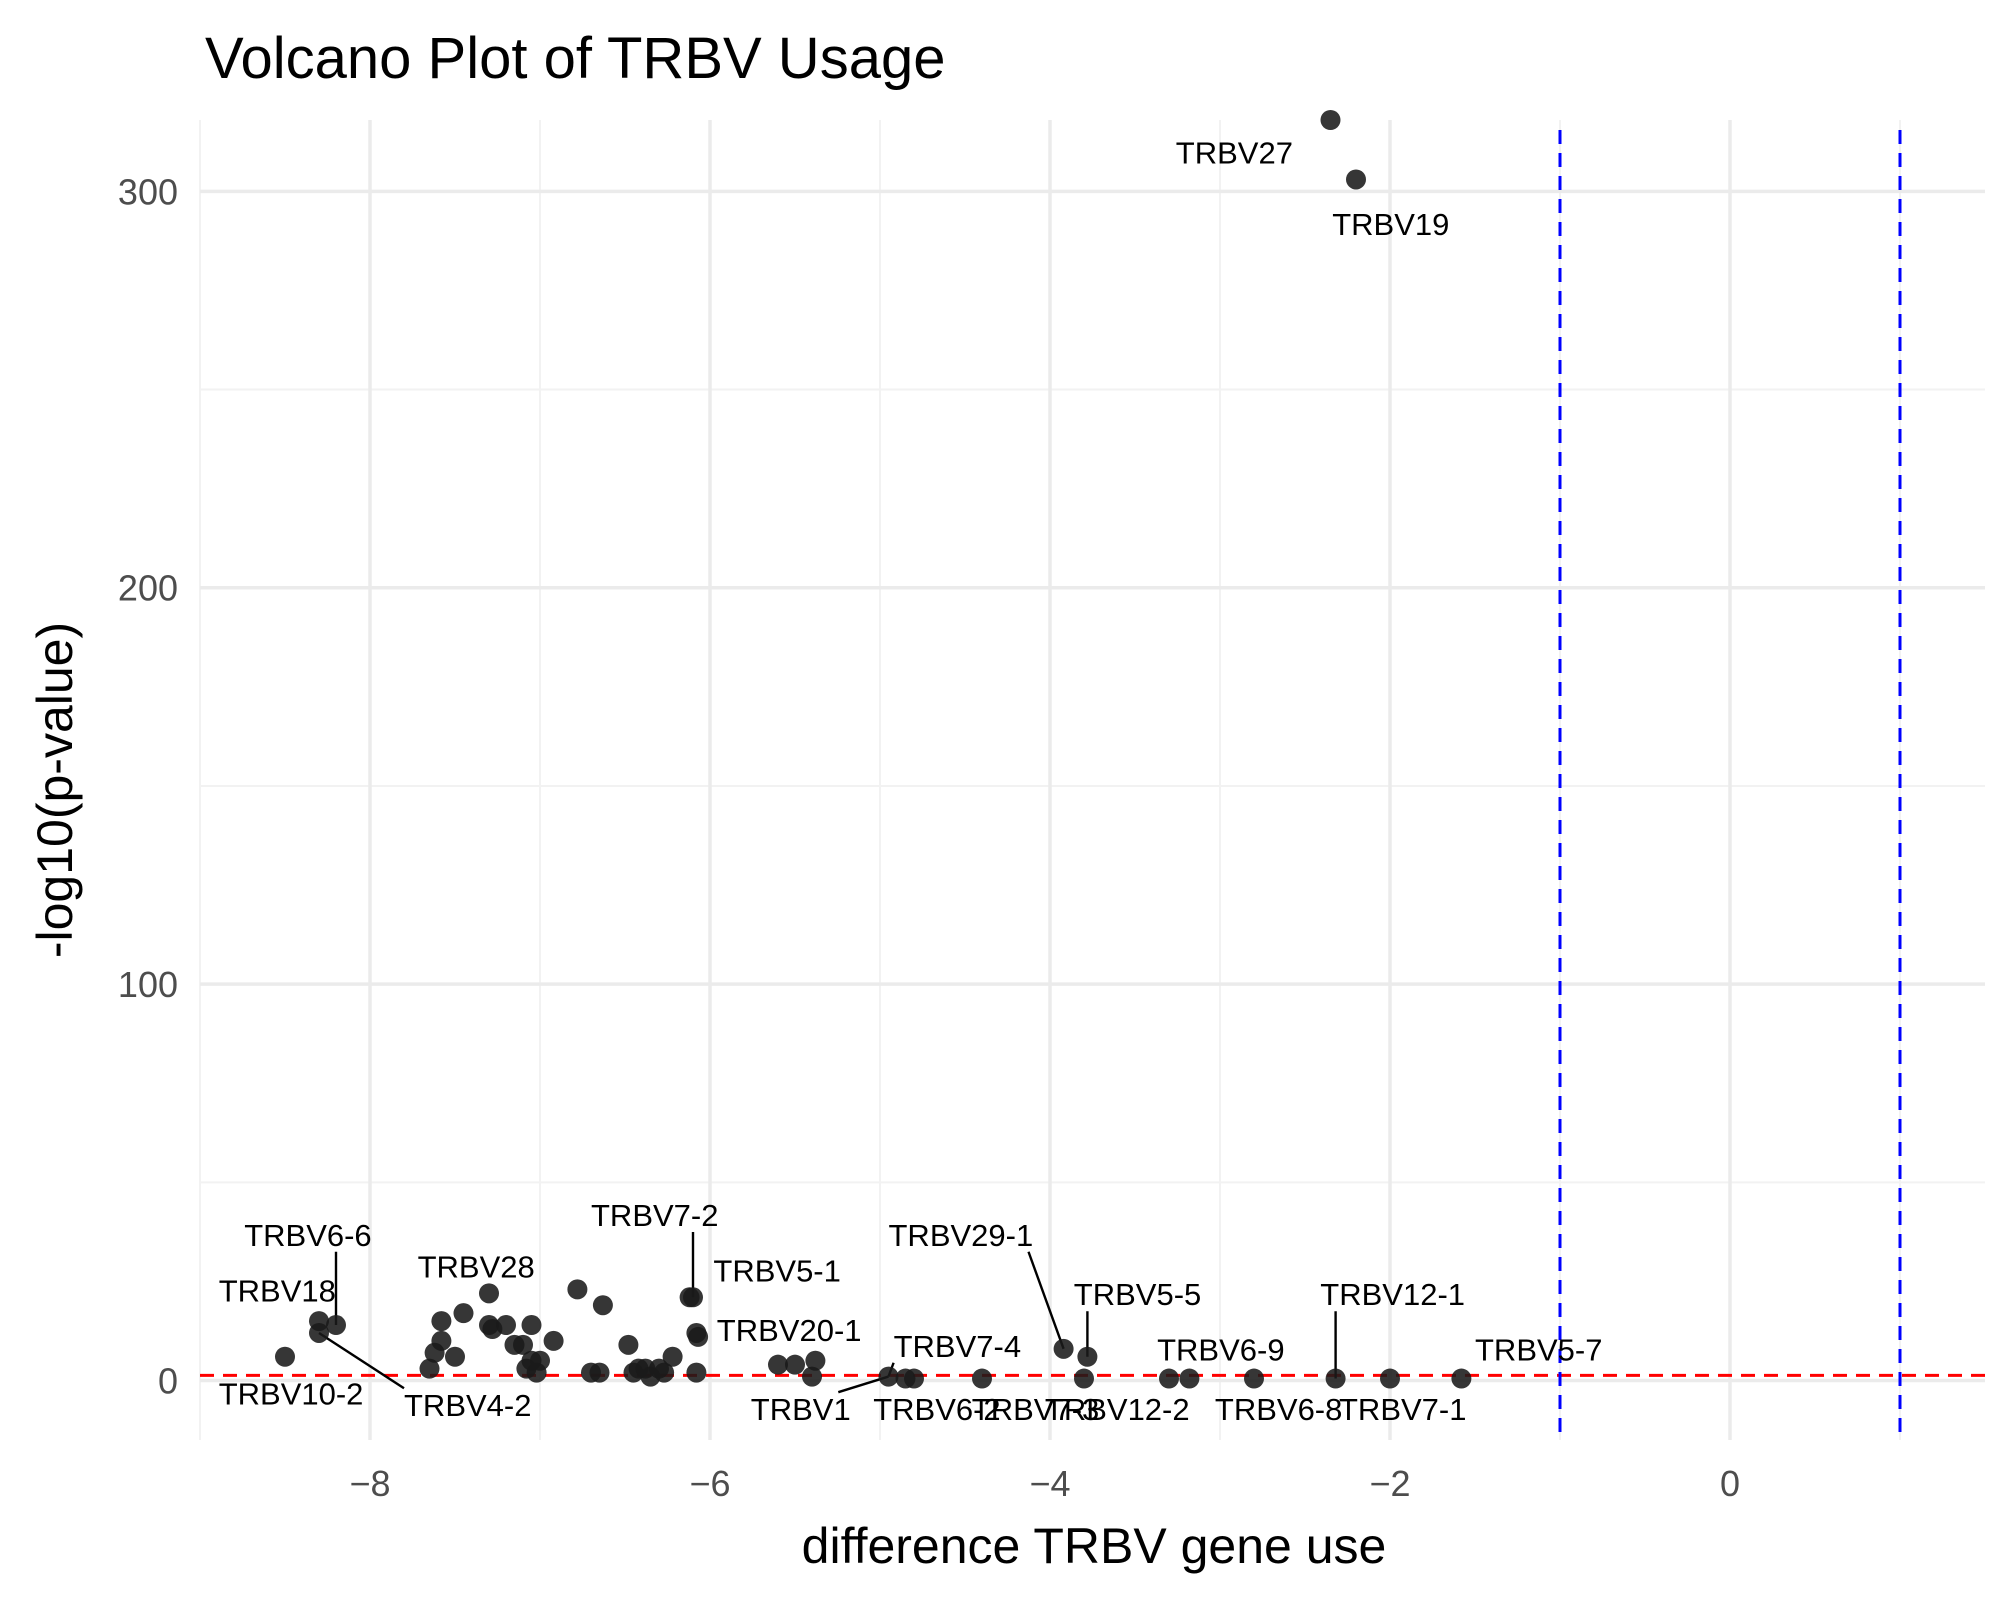 The height and width of the screenshot is (1600, 2000). I want to click on point-label: TRBV29-1, so click(961, 1235).